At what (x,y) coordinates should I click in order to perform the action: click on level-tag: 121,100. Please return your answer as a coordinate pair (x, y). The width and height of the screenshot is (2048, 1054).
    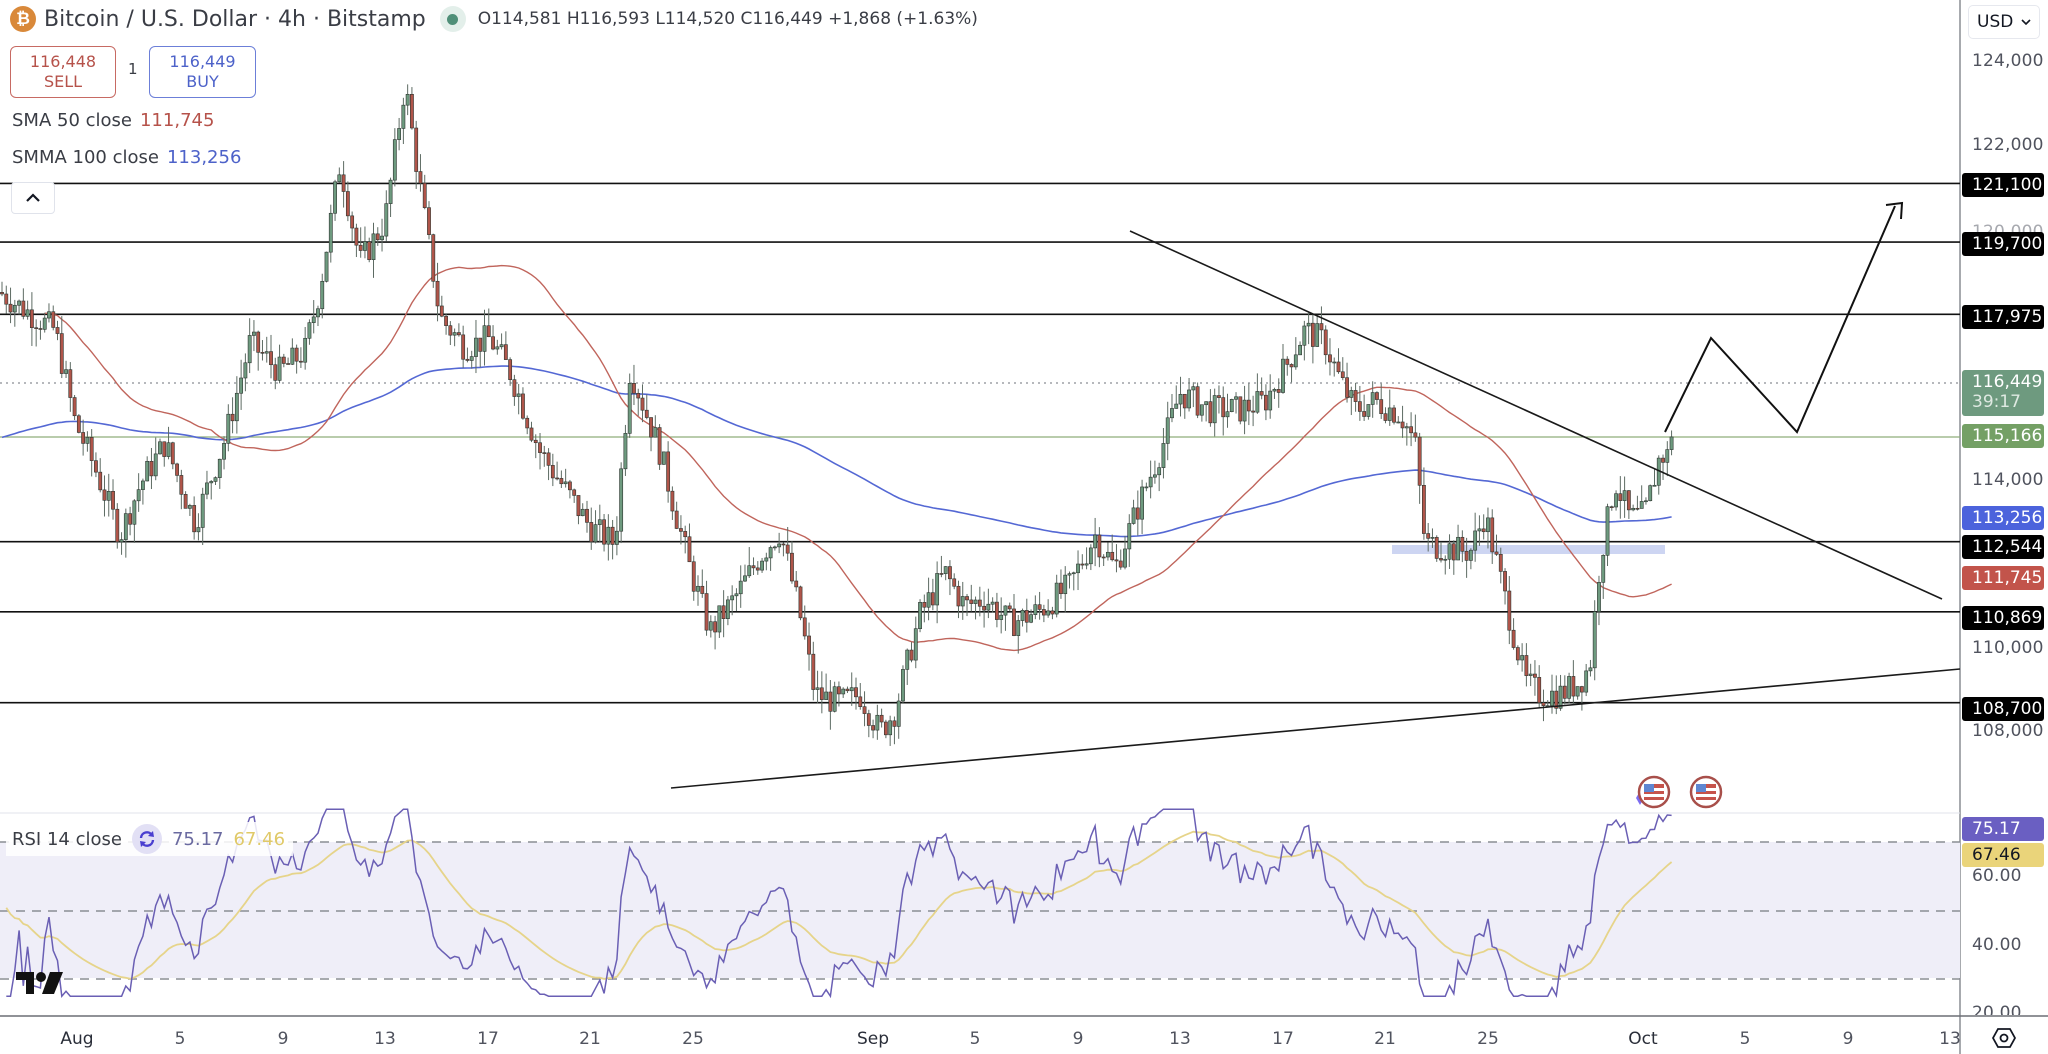
    Looking at the image, I should click on (2003, 185).